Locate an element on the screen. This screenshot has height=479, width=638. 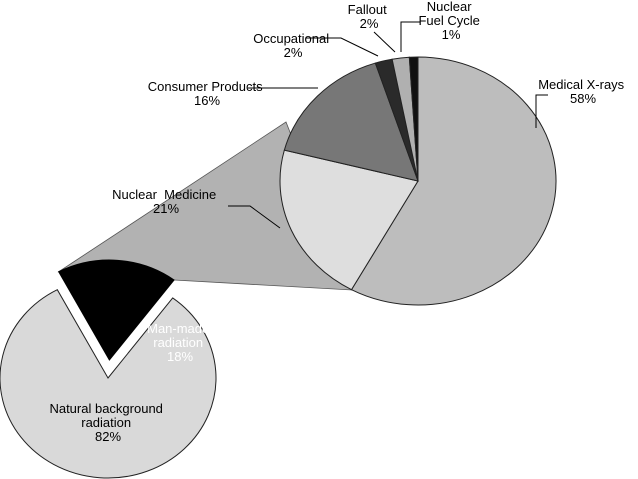
leader-nuclear-medicine is located at coordinates (254, 217).